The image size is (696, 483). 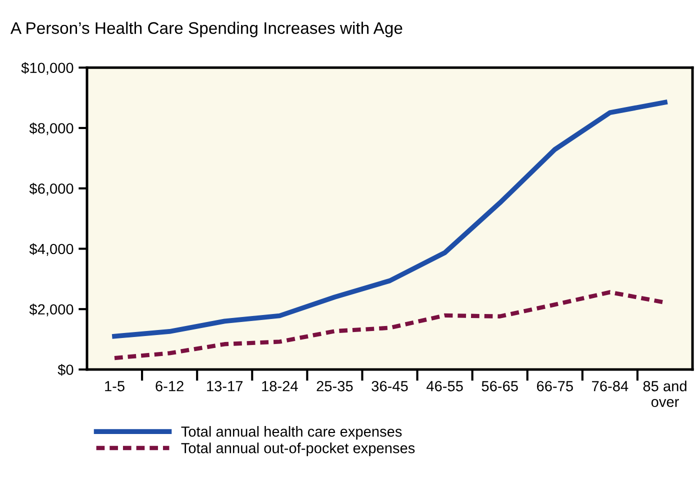 I want to click on x-tick-label: 25-35, so click(x=334, y=386).